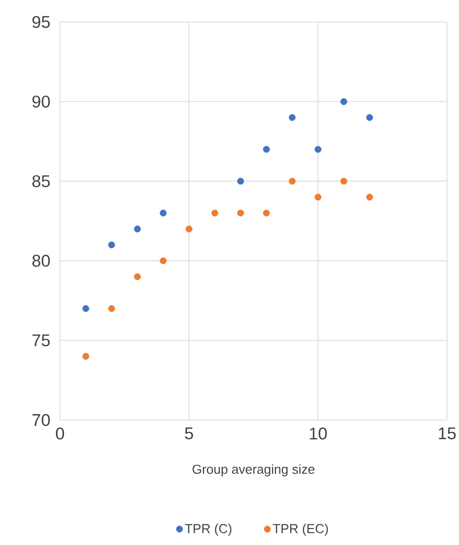 Image resolution: width=459 pixels, height=545 pixels. I want to click on y-tick-label: 80, so click(41, 260).